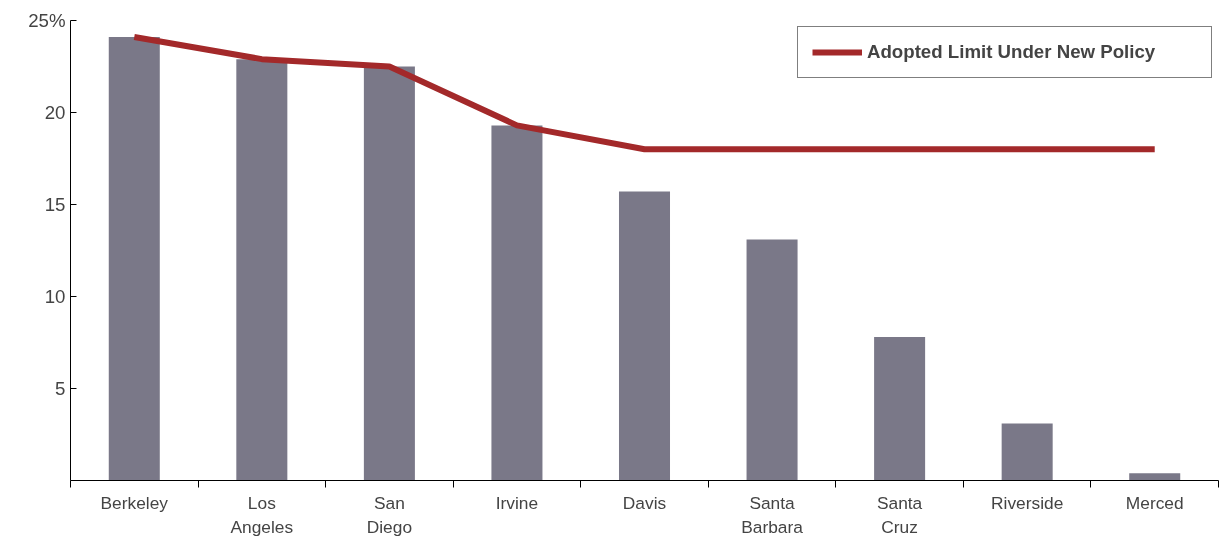  What do you see at coordinates (517, 502) in the screenshot?
I see `x-tick-label: Irvine` at bounding box center [517, 502].